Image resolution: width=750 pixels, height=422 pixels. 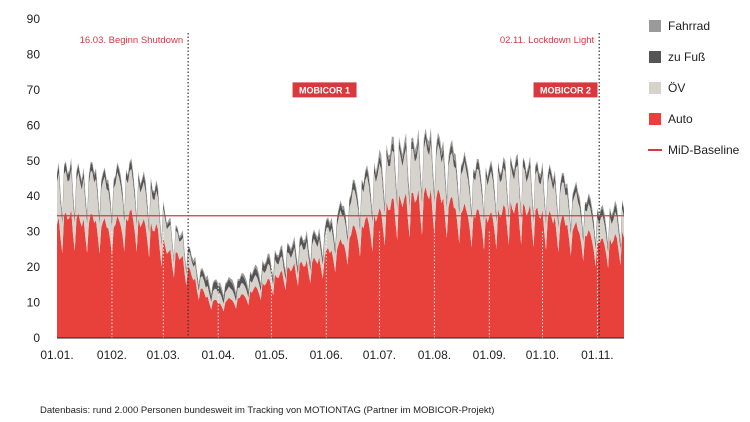 I want to click on x-tick-label: 01.05., so click(x=271, y=355).